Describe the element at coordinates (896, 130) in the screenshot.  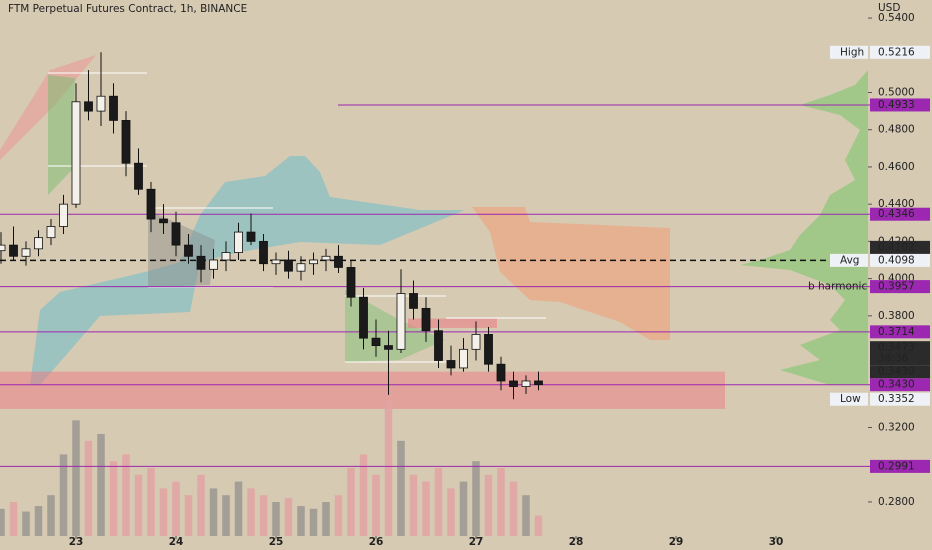
I see `y-tick-label: 0.4800` at that location.